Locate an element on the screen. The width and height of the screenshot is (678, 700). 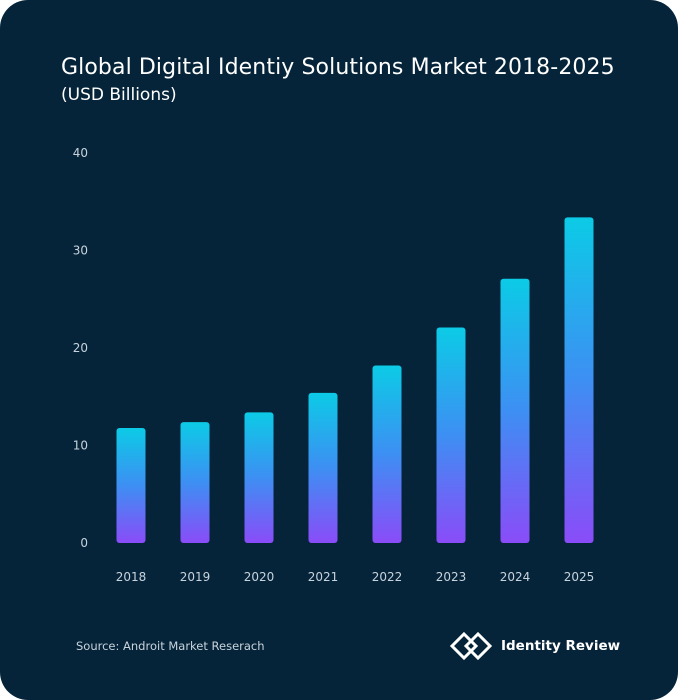
bar-2021 is located at coordinates (323, 467).